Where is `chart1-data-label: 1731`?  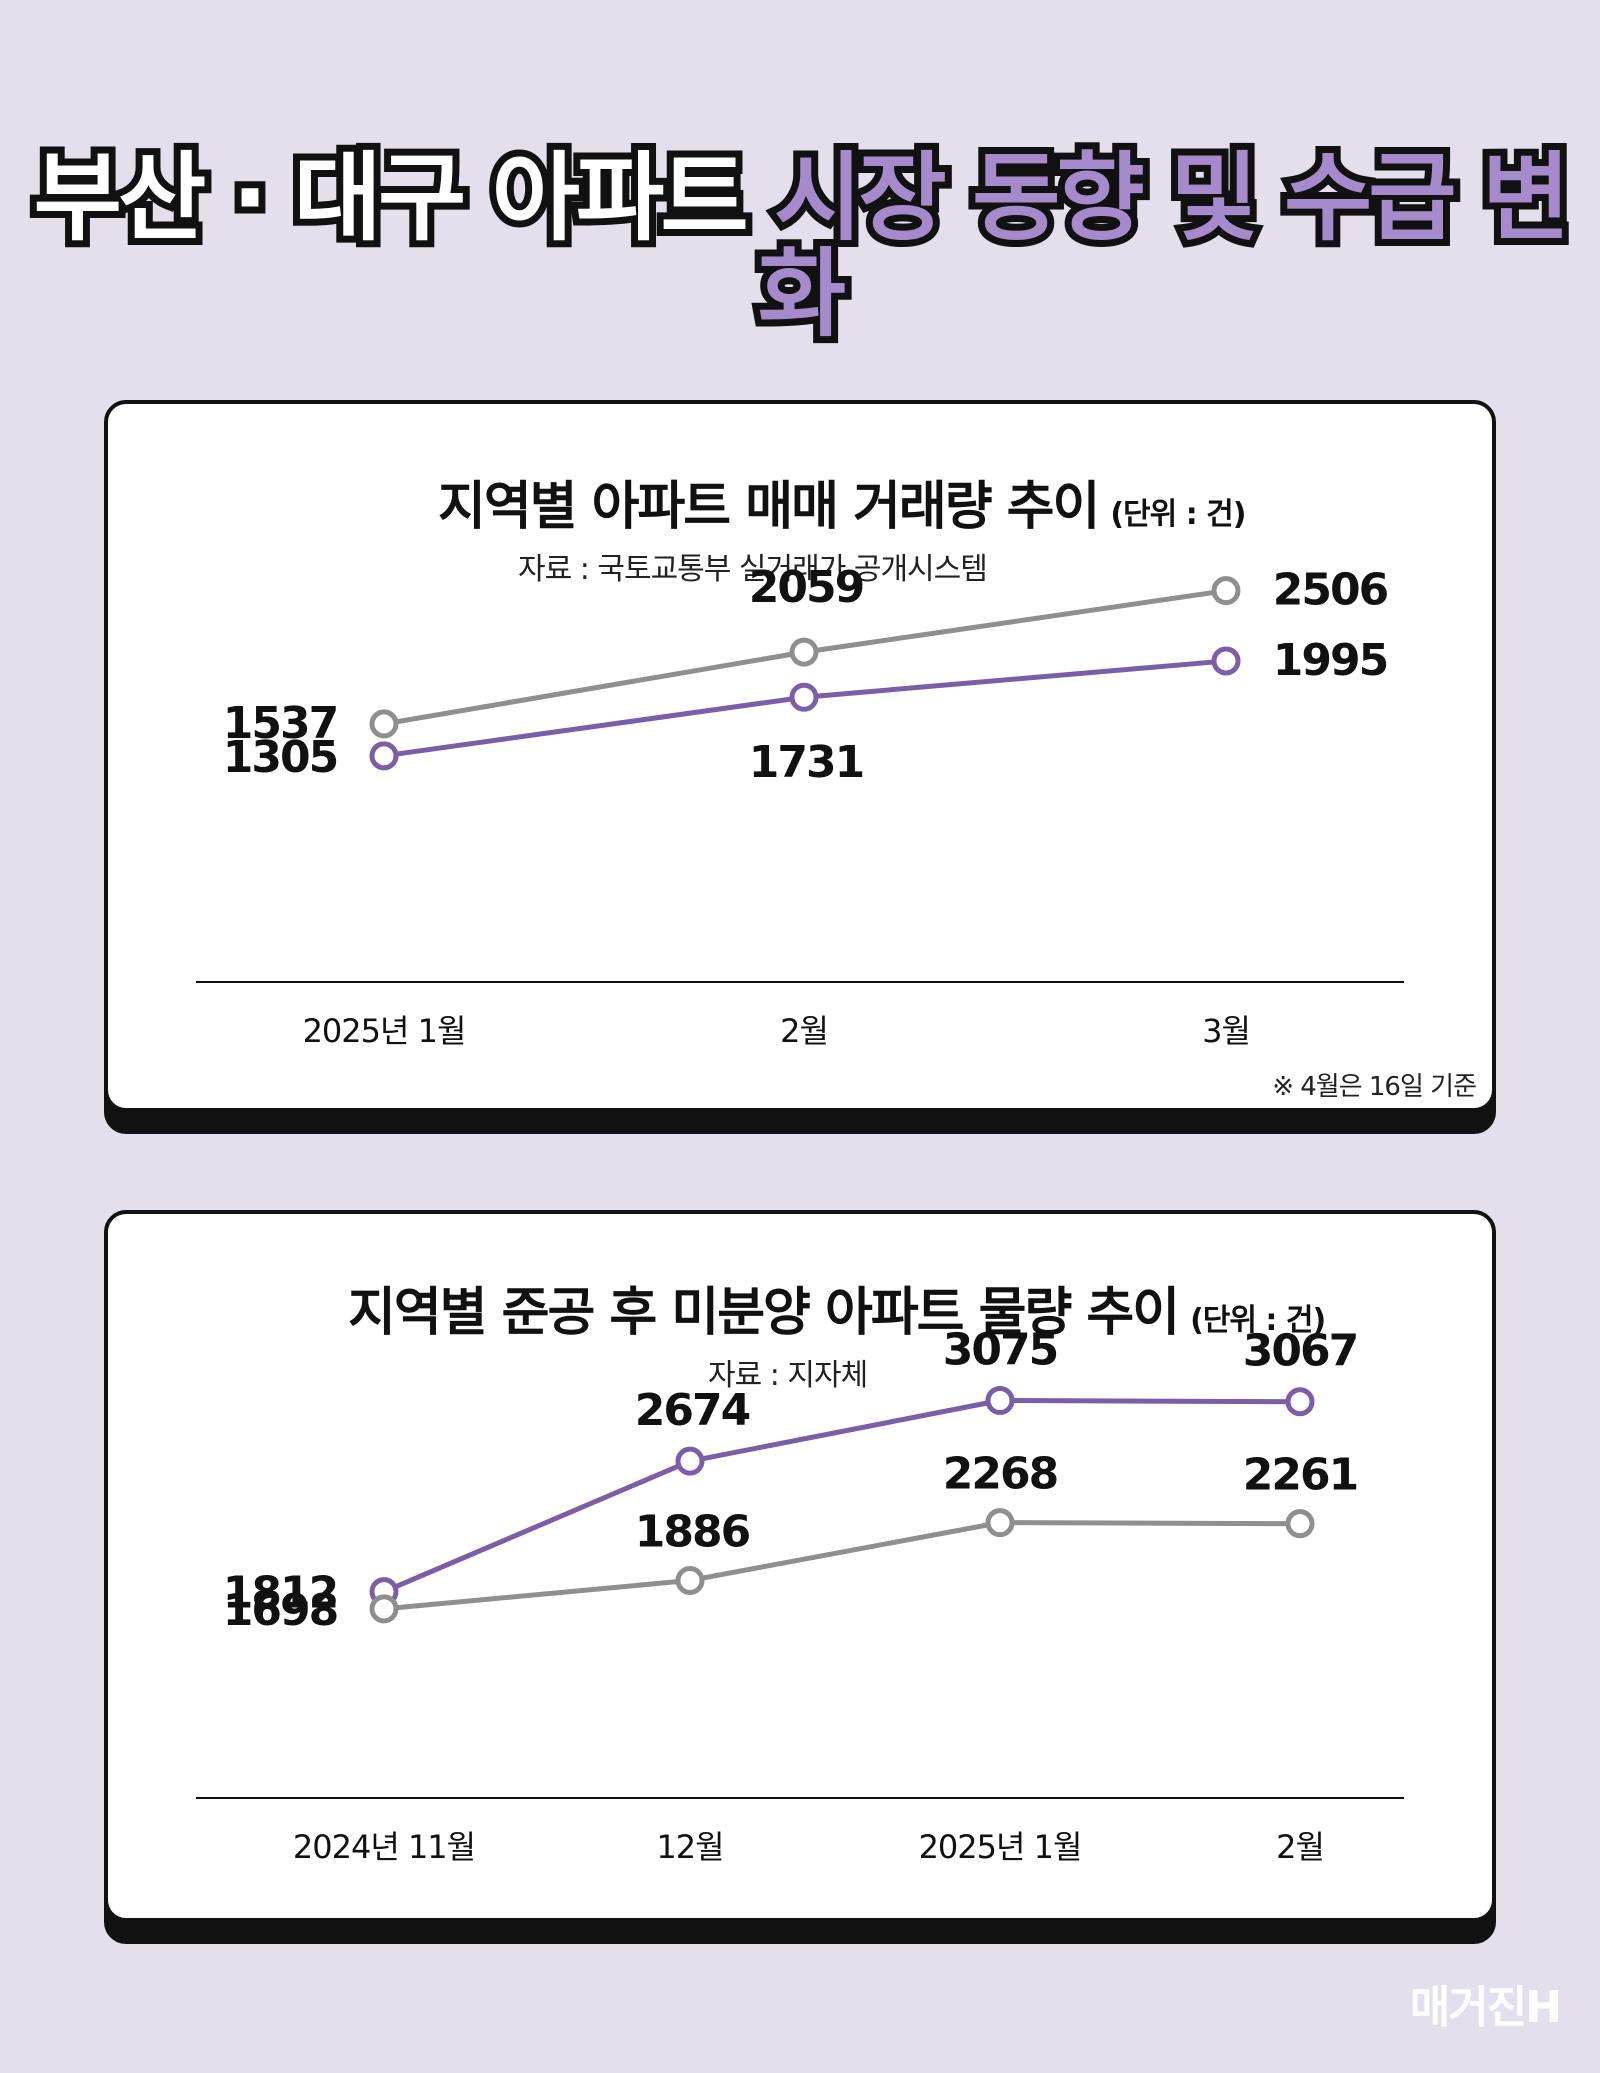 chart1-data-label: 1731 is located at coordinates (806, 762).